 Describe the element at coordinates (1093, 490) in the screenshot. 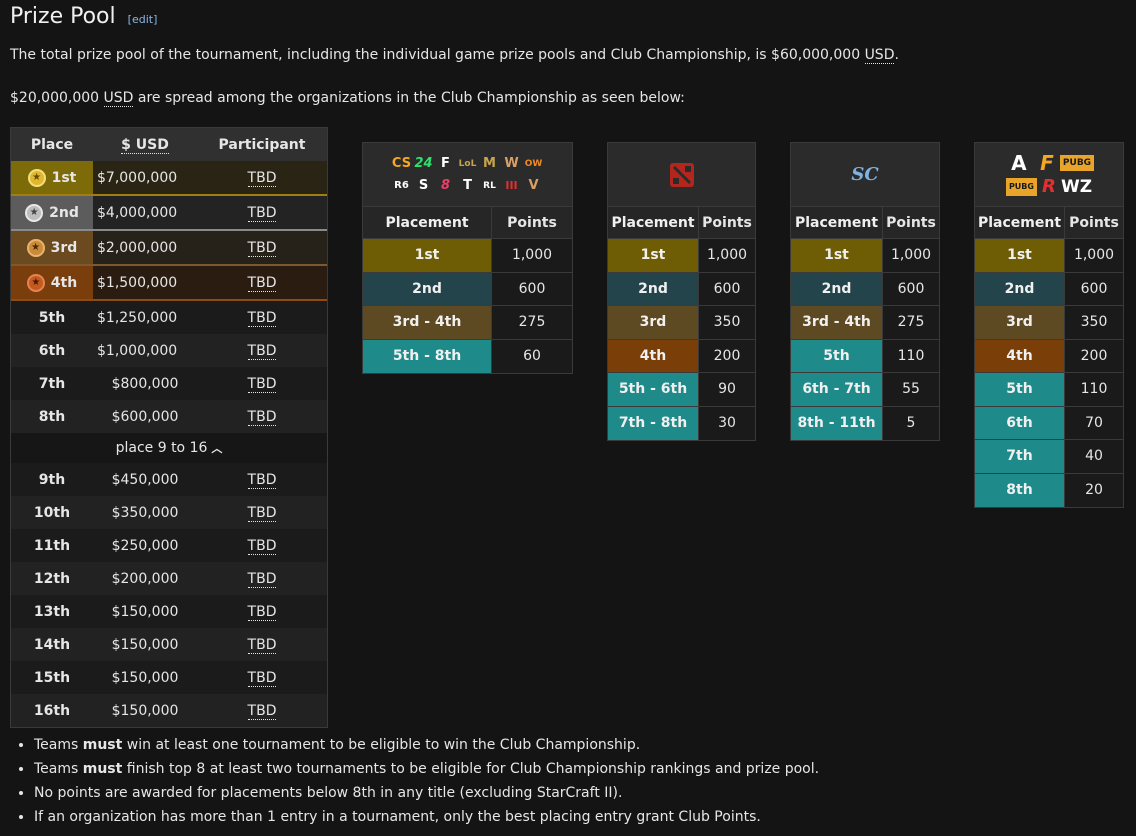

I see `points-cell: 20` at that location.